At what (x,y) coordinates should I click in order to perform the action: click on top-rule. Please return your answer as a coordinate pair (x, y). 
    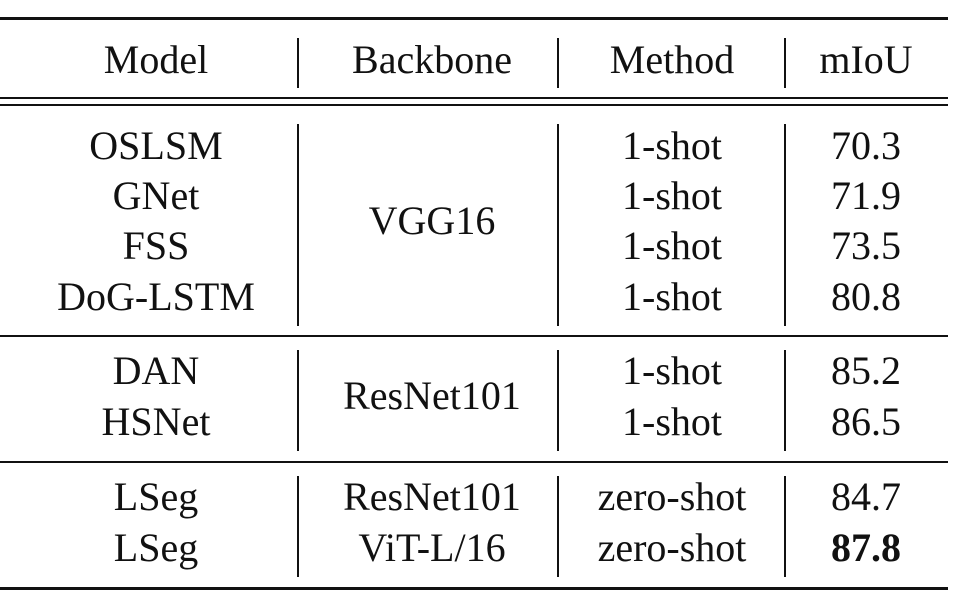
    Looking at the image, I should click on (474, 18).